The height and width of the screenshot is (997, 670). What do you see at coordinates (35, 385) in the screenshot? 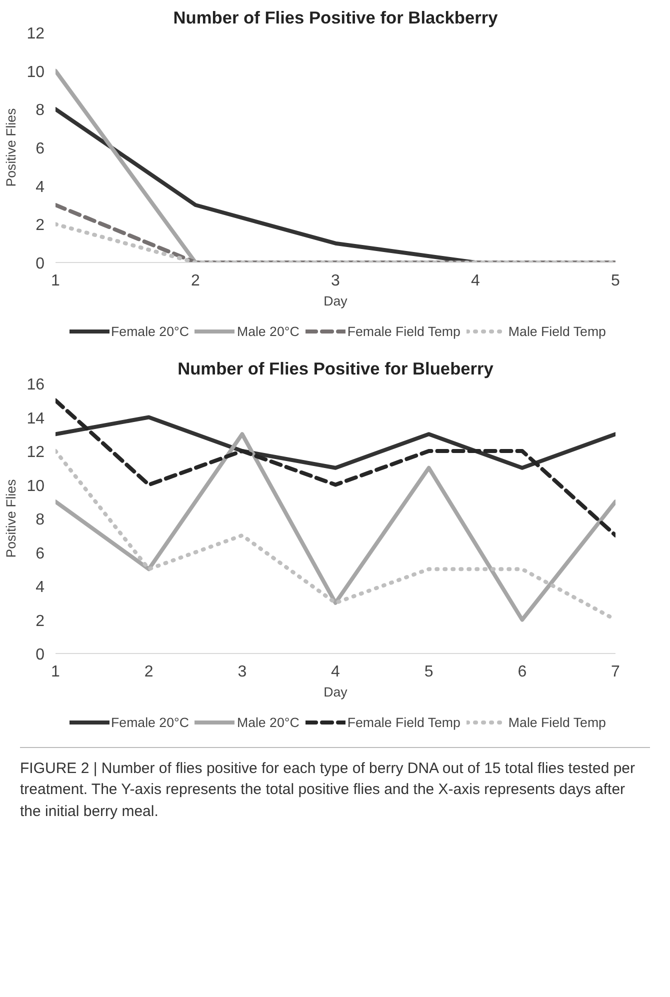
I see `y-tick-label: 16` at bounding box center [35, 385].